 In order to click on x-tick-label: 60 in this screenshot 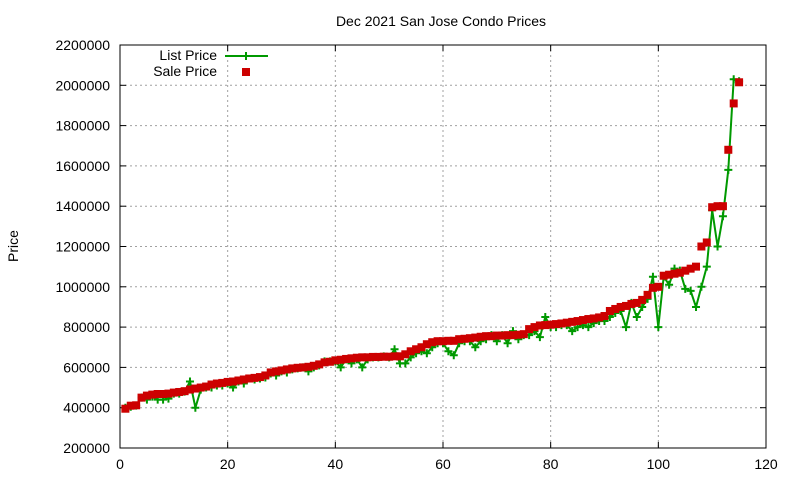, I will do `click(443, 464)`.